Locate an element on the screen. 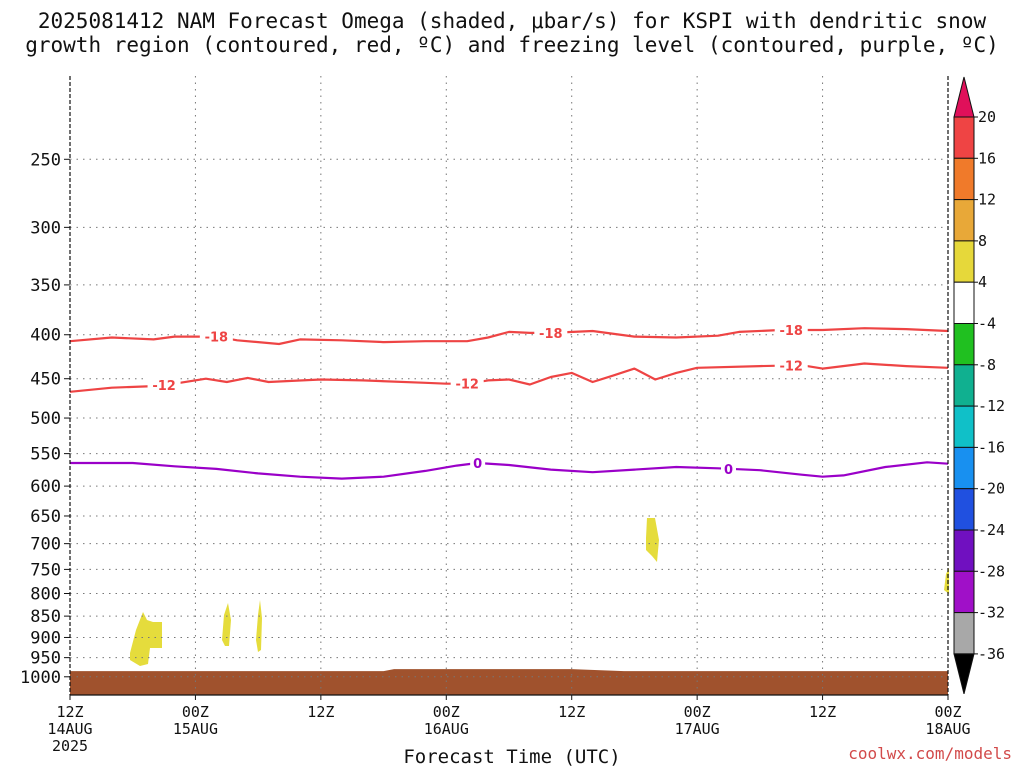 The height and width of the screenshot is (768, 1024). y-tick-label: 300 is located at coordinates (45, 228).